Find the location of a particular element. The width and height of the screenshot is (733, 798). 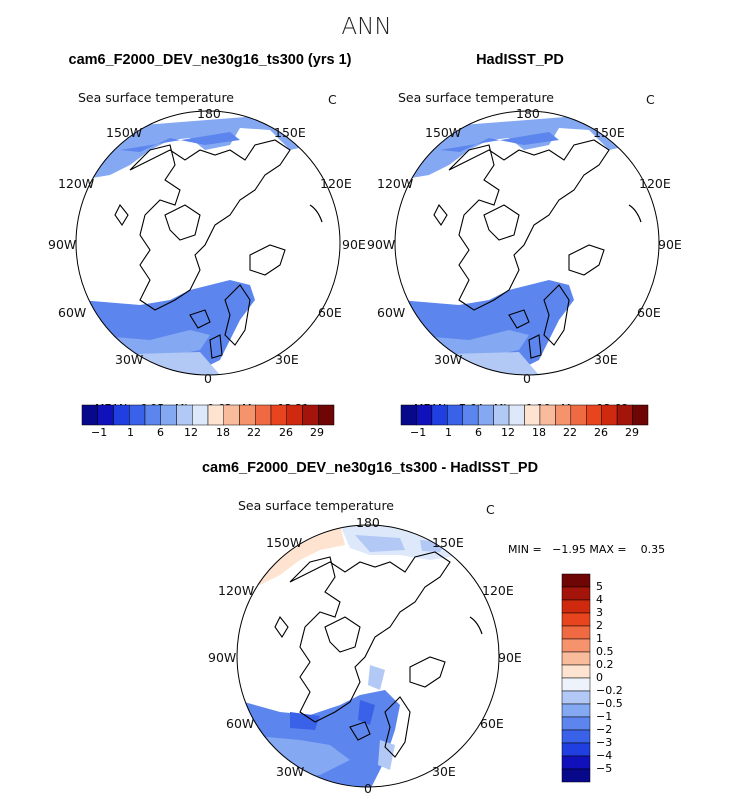

lon-label-60w-obs: 60W is located at coordinates (391, 312).